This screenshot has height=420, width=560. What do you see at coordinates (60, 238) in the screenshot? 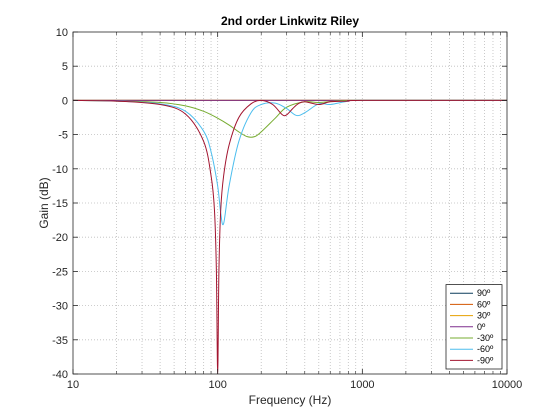
I see `y-tick-label: -20` at bounding box center [60, 238].